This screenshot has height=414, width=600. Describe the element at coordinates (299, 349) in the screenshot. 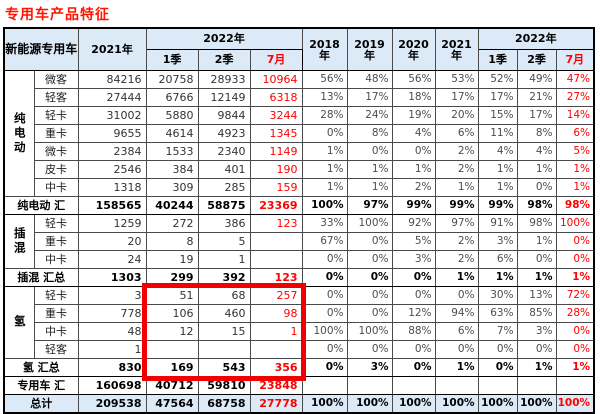

I see `table-row: 轻客 1 0% 0% 0% 0% 0% 0% 0%` at that location.